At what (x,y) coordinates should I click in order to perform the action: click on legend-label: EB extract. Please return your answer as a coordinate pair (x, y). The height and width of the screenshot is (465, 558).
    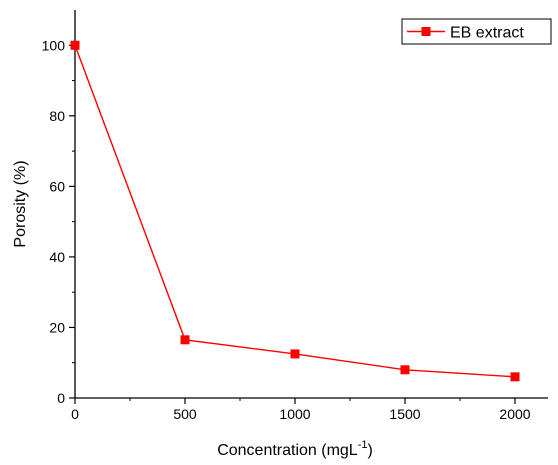
    Looking at the image, I should click on (487, 33).